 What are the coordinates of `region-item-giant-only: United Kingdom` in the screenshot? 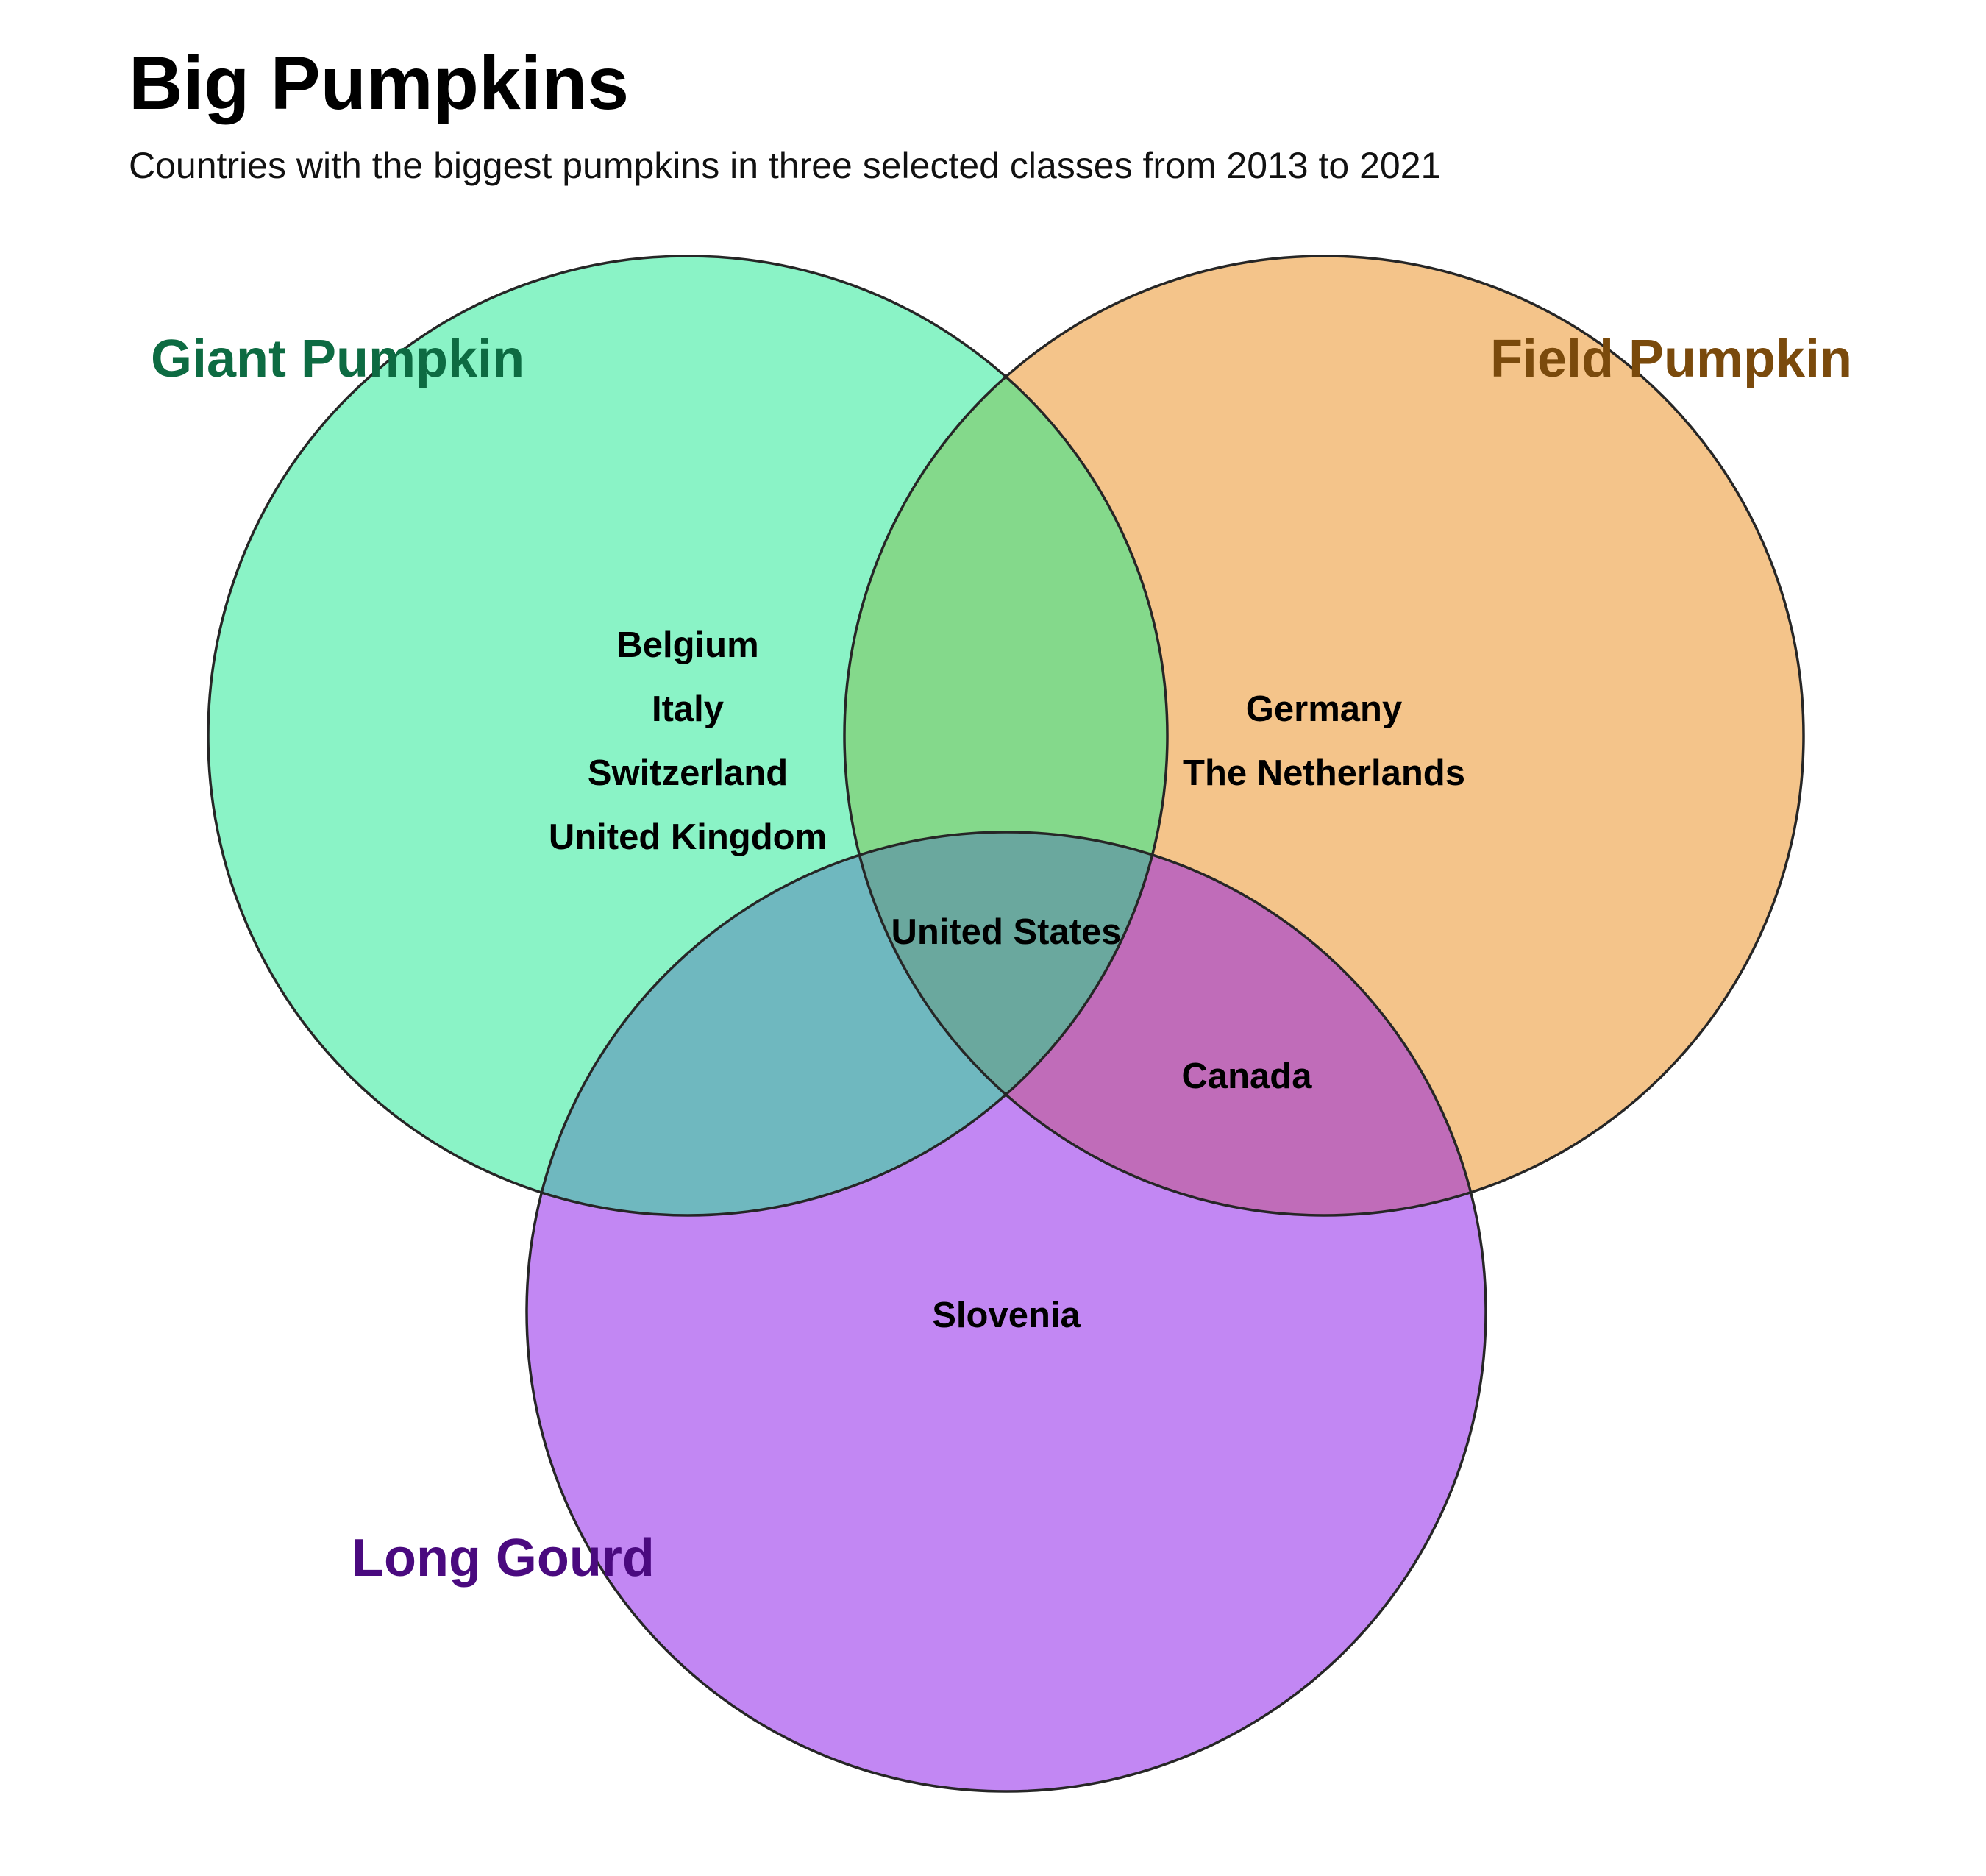 It's located at (688, 837).